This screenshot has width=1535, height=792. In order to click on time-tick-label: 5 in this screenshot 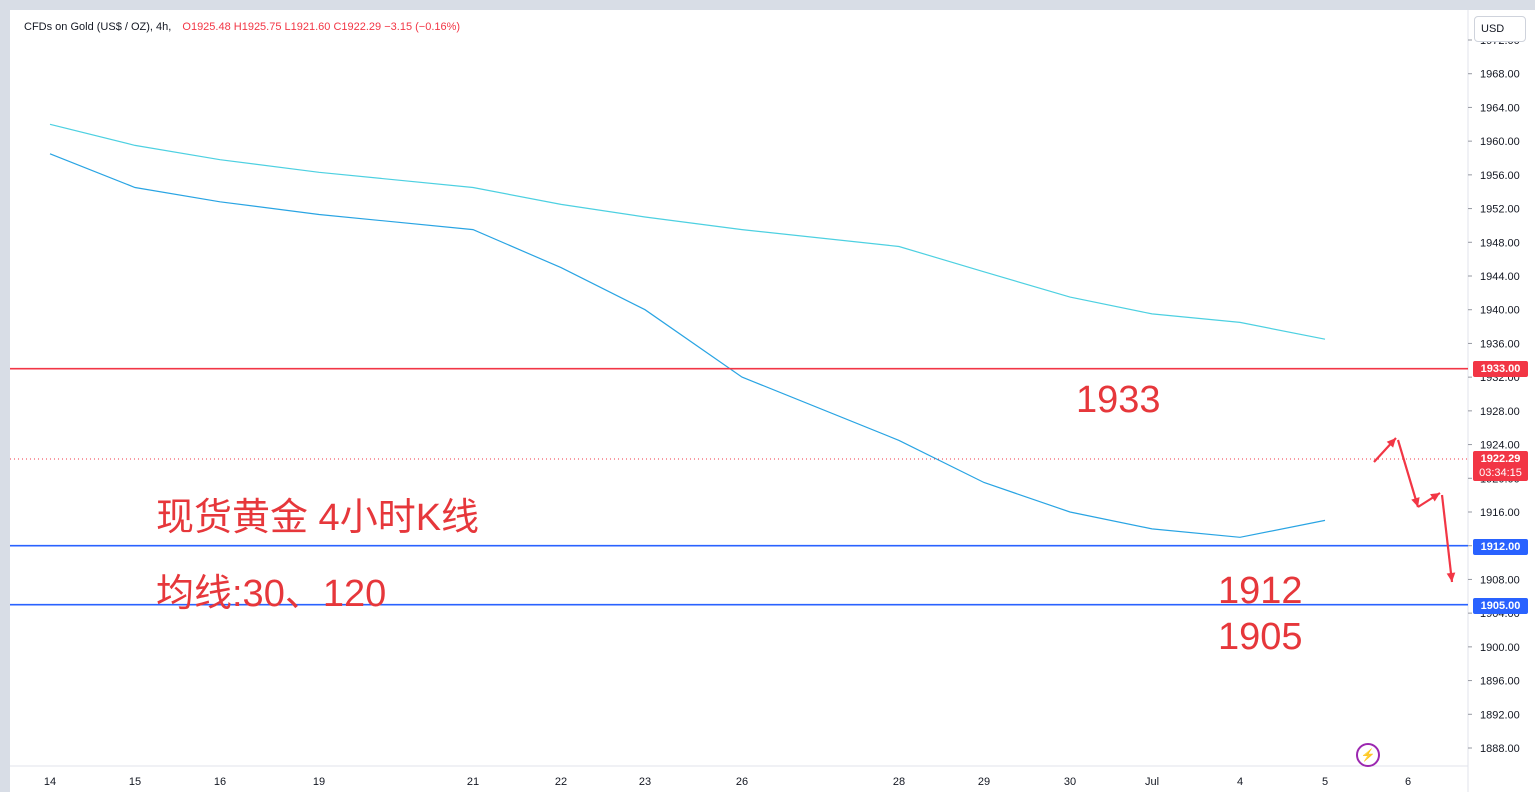, I will do `click(1325, 782)`.